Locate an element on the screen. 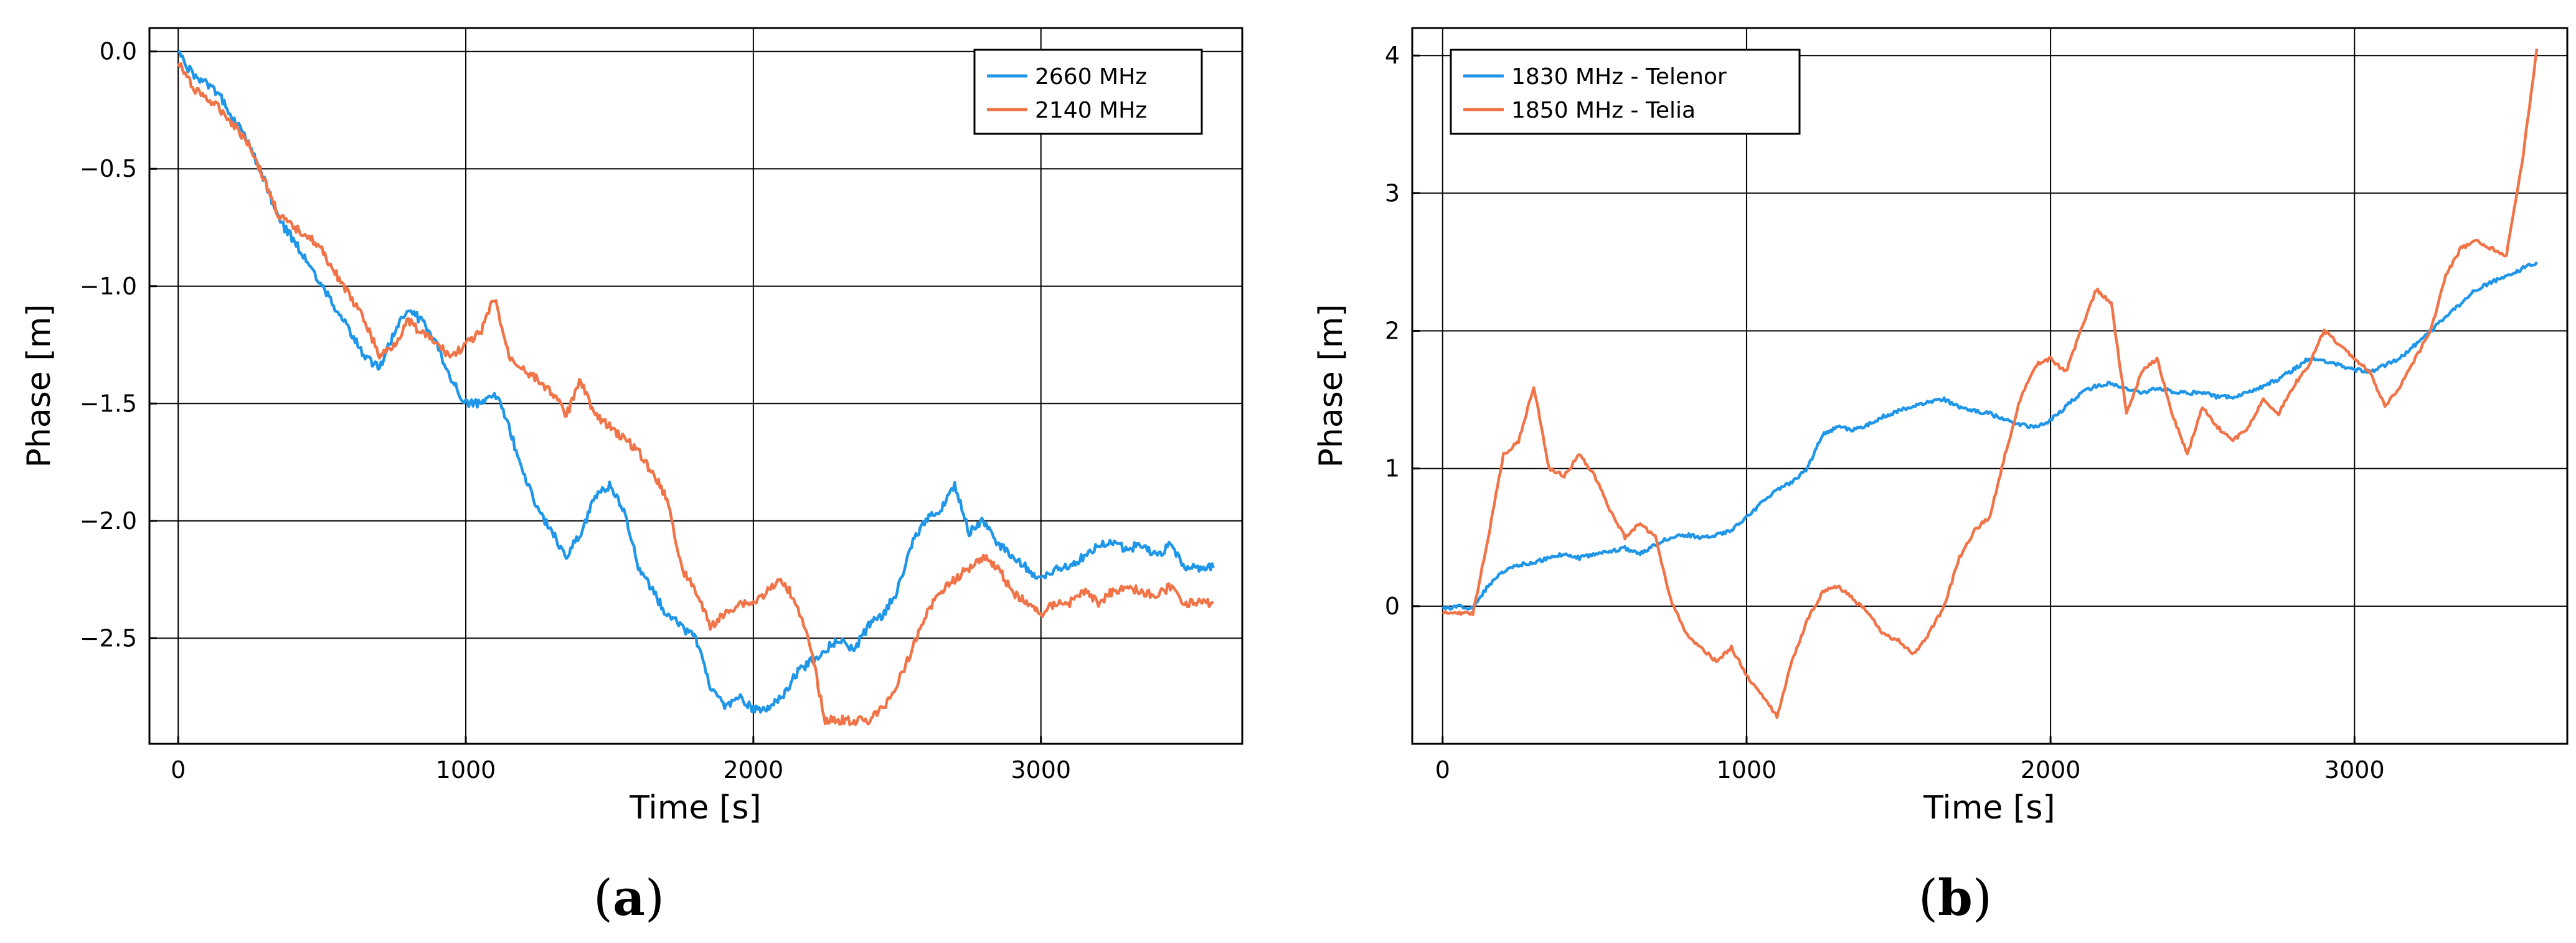  x-tick-label-a-0: 0 is located at coordinates (178, 770).